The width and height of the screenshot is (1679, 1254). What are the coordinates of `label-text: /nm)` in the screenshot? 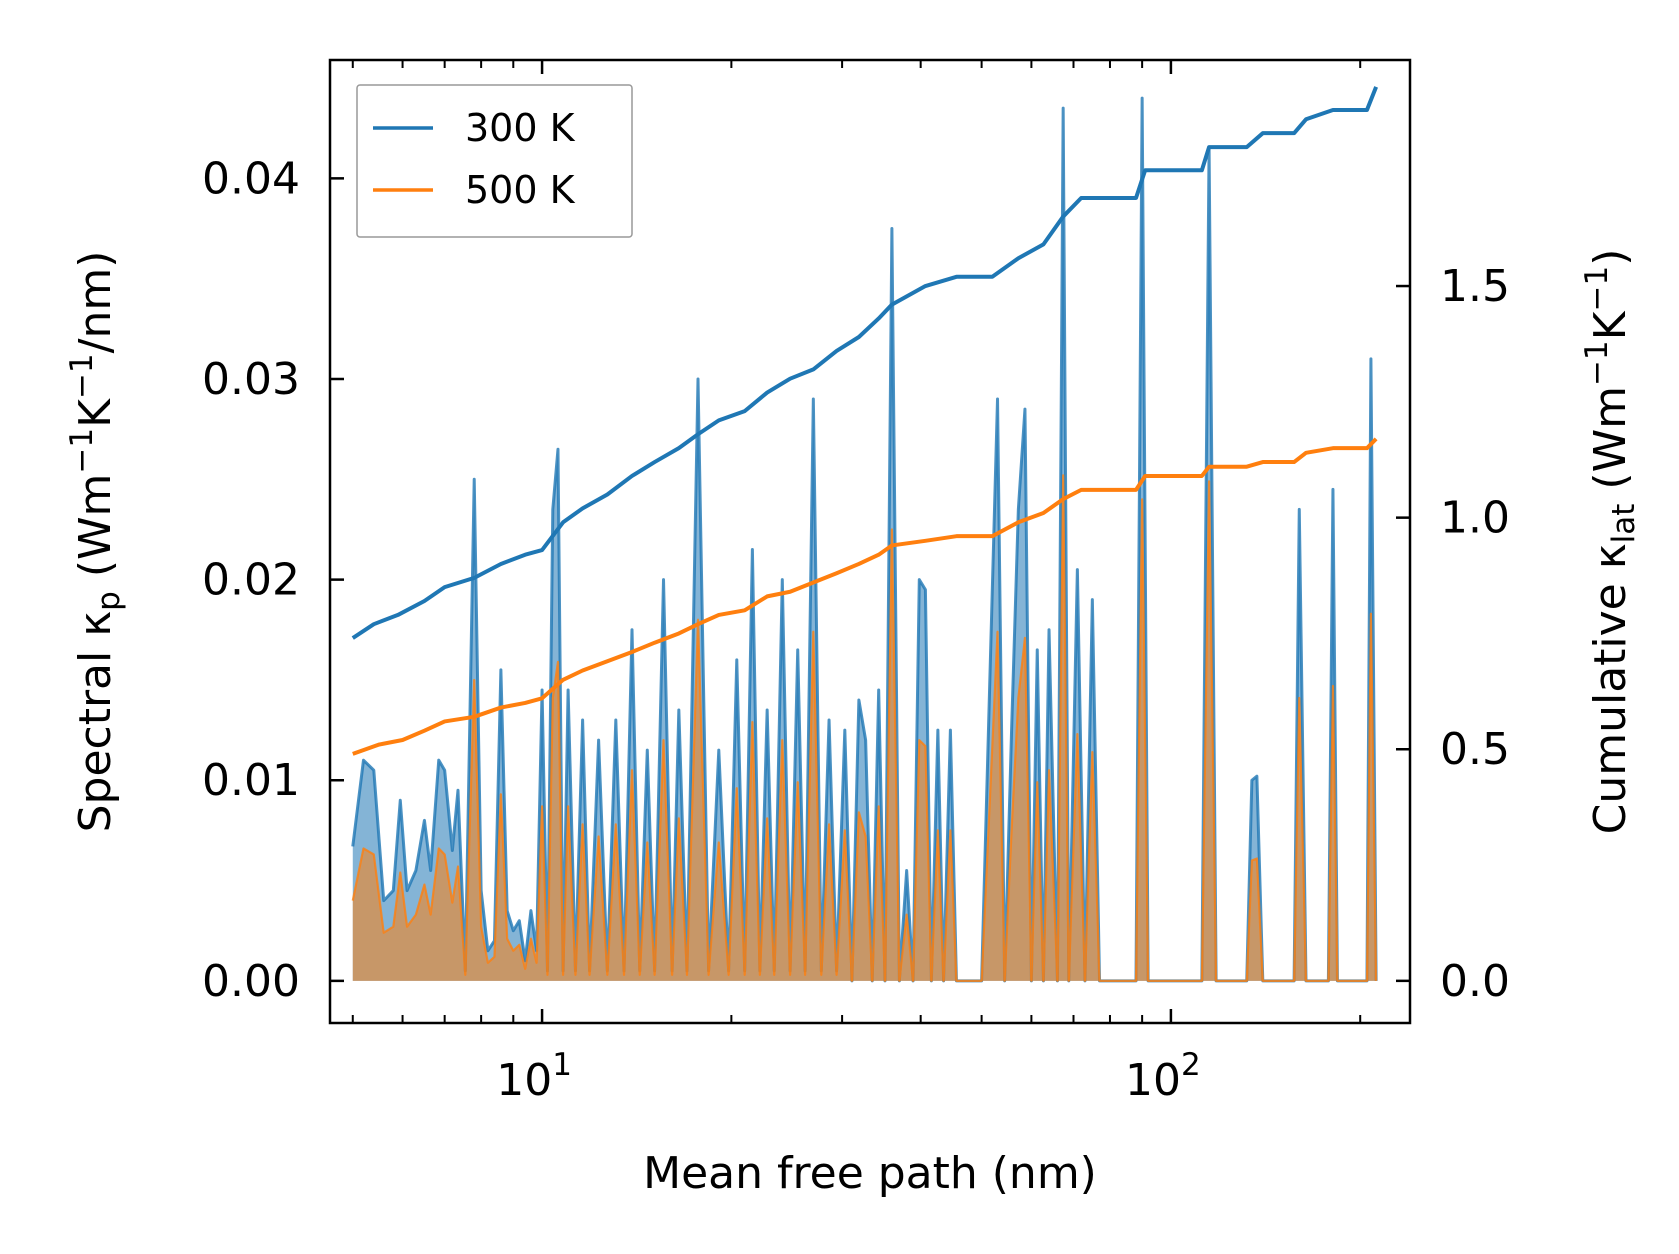 It's located at (95, 302).